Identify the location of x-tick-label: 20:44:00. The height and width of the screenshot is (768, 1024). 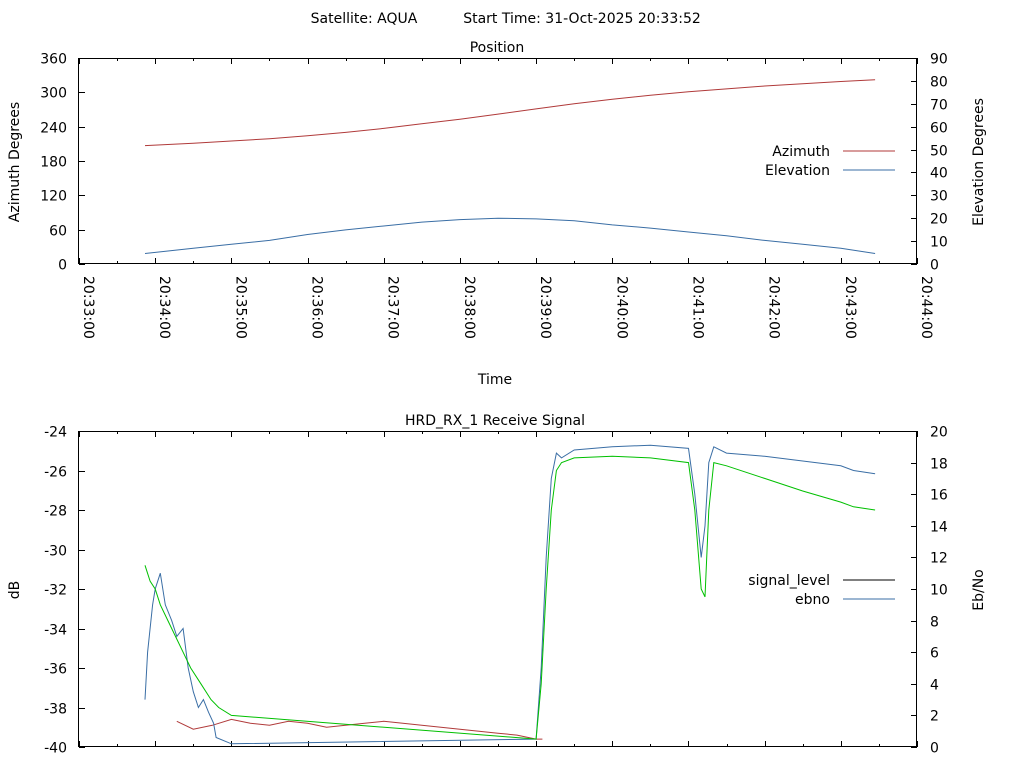
(926, 307).